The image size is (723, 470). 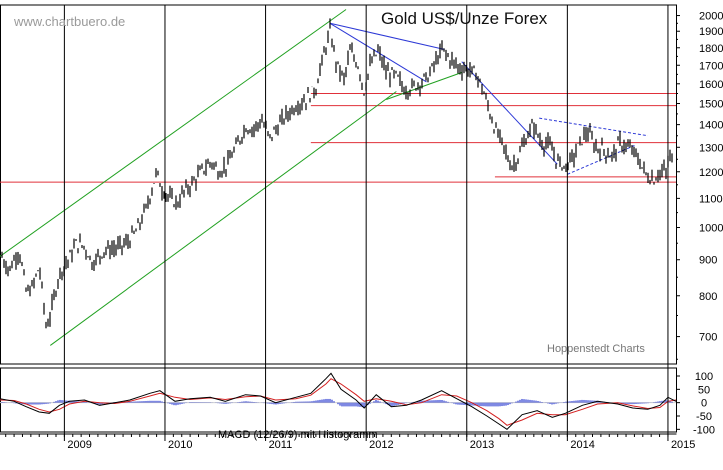 What do you see at coordinates (704, 430) in the screenshot?
I see `macd-tick-label: -100` at bounding box center [704, 430].